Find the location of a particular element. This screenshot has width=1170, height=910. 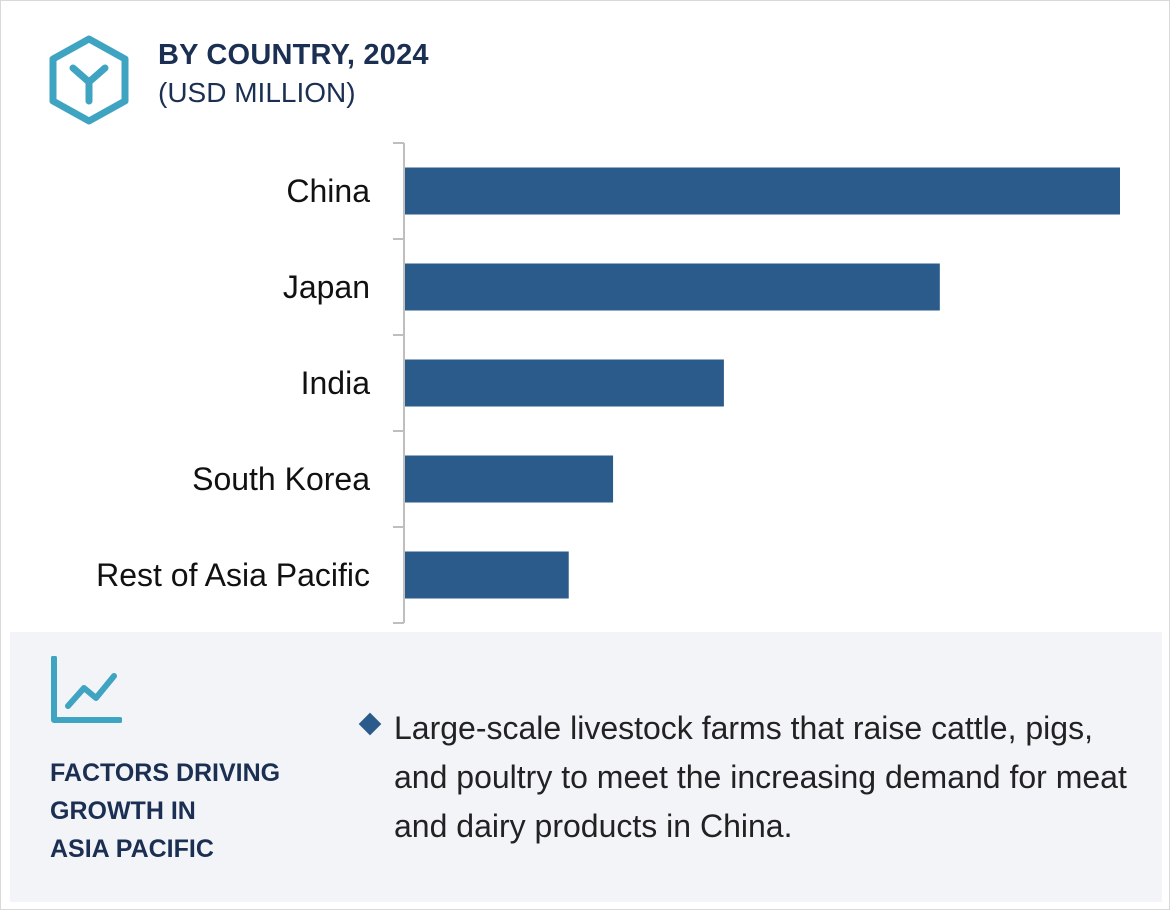

chart-title: BY COUNTRY, 2024 is located at coordinates (293, 55).